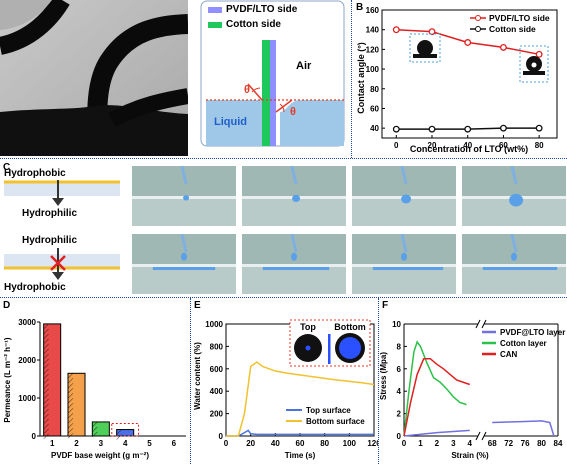 This screenshot has height=464, width=567. I want to click on drop-photo-r2c2, so click(294, 264).